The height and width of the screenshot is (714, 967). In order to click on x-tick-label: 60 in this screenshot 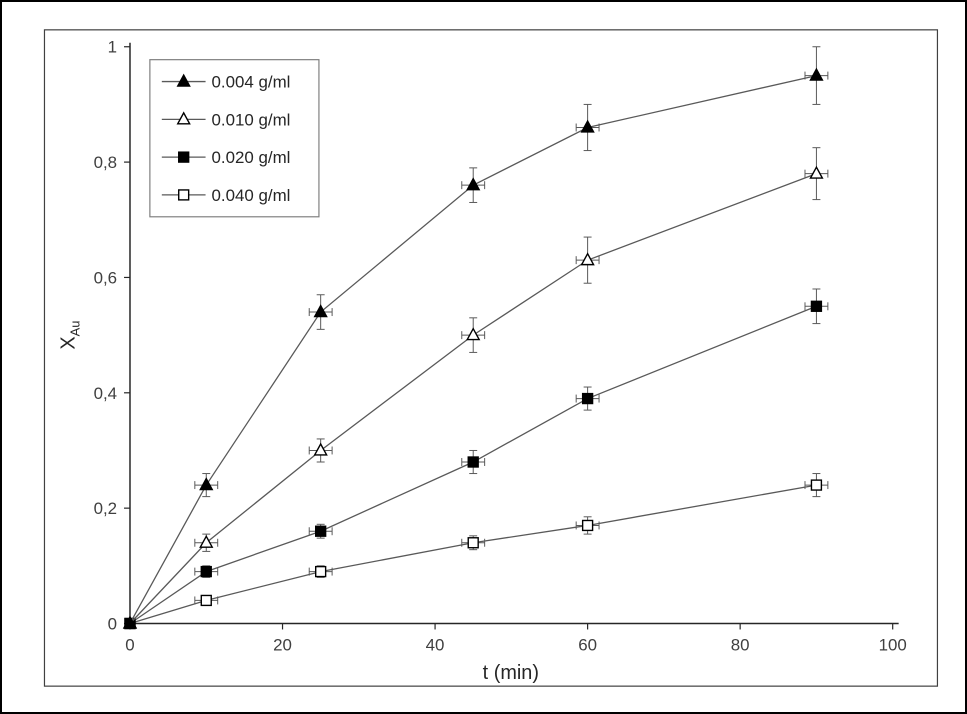, I will do `click(587, 644)`.